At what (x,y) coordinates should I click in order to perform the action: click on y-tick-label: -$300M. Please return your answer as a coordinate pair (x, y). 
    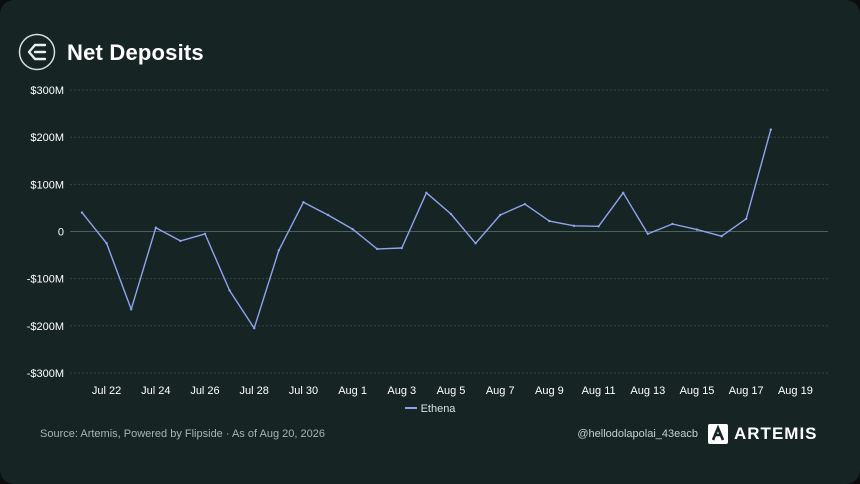
    Looking at the image, I should click on (45, 374).